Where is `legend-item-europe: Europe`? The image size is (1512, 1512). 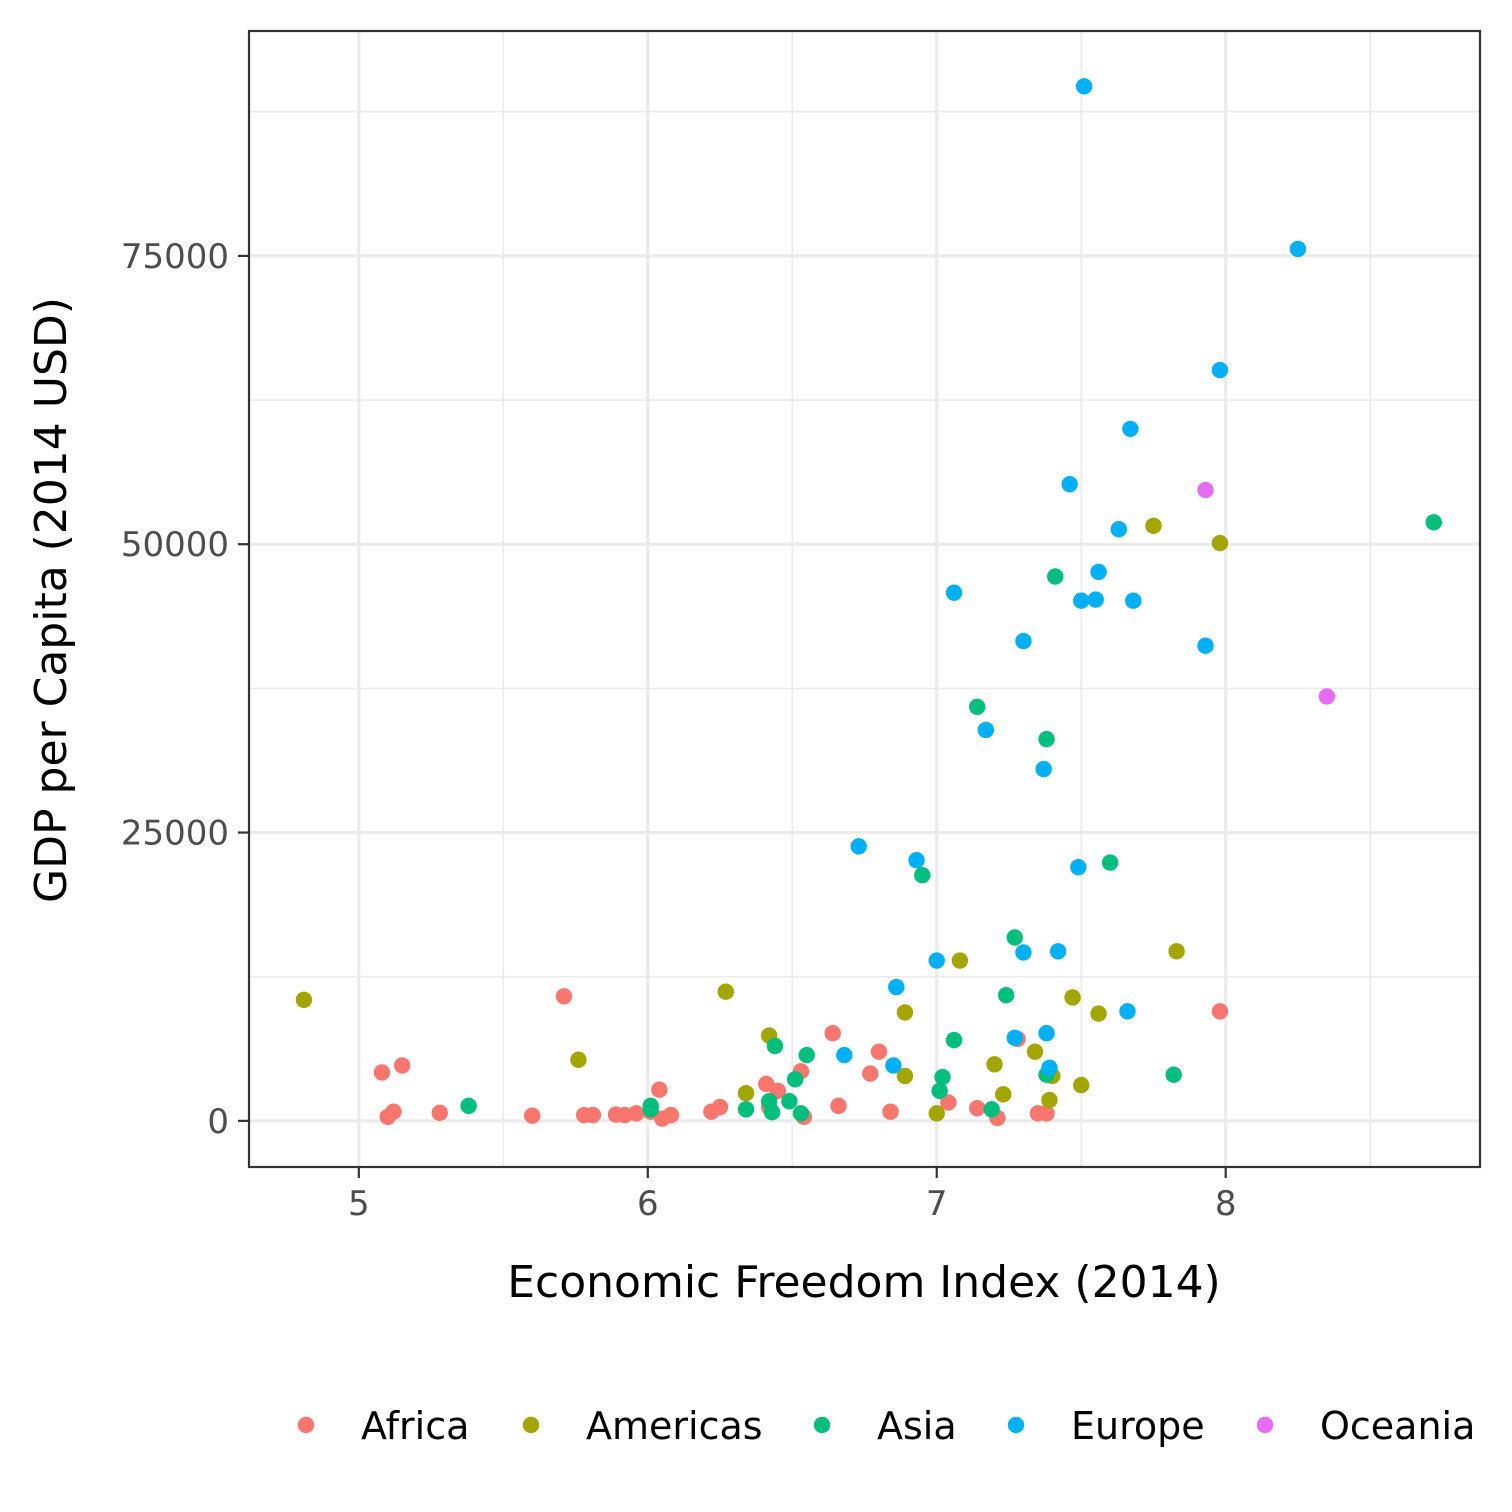 legend-item-europe: Europe is located at coordinates (1106, 1426).